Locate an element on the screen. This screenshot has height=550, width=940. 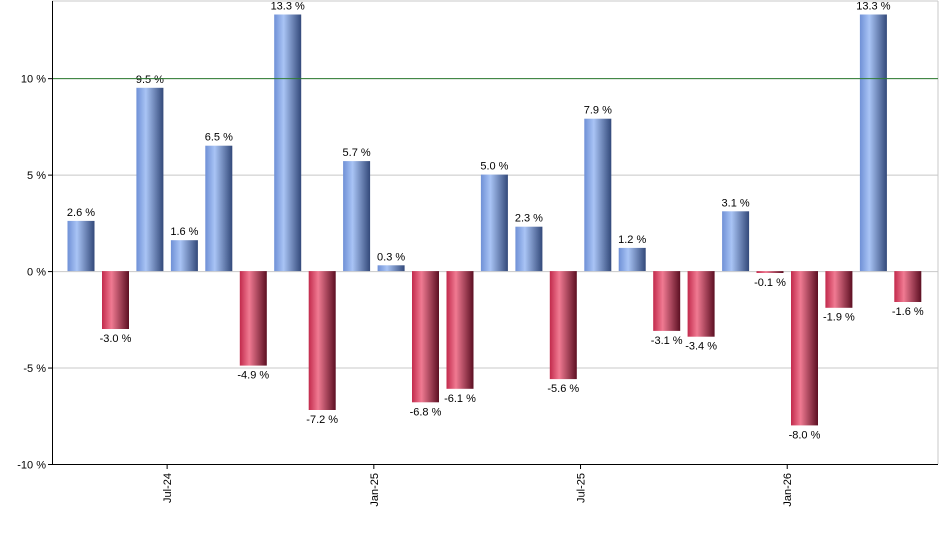
data-label: -0.1 % is located at coordinates (770, 283).